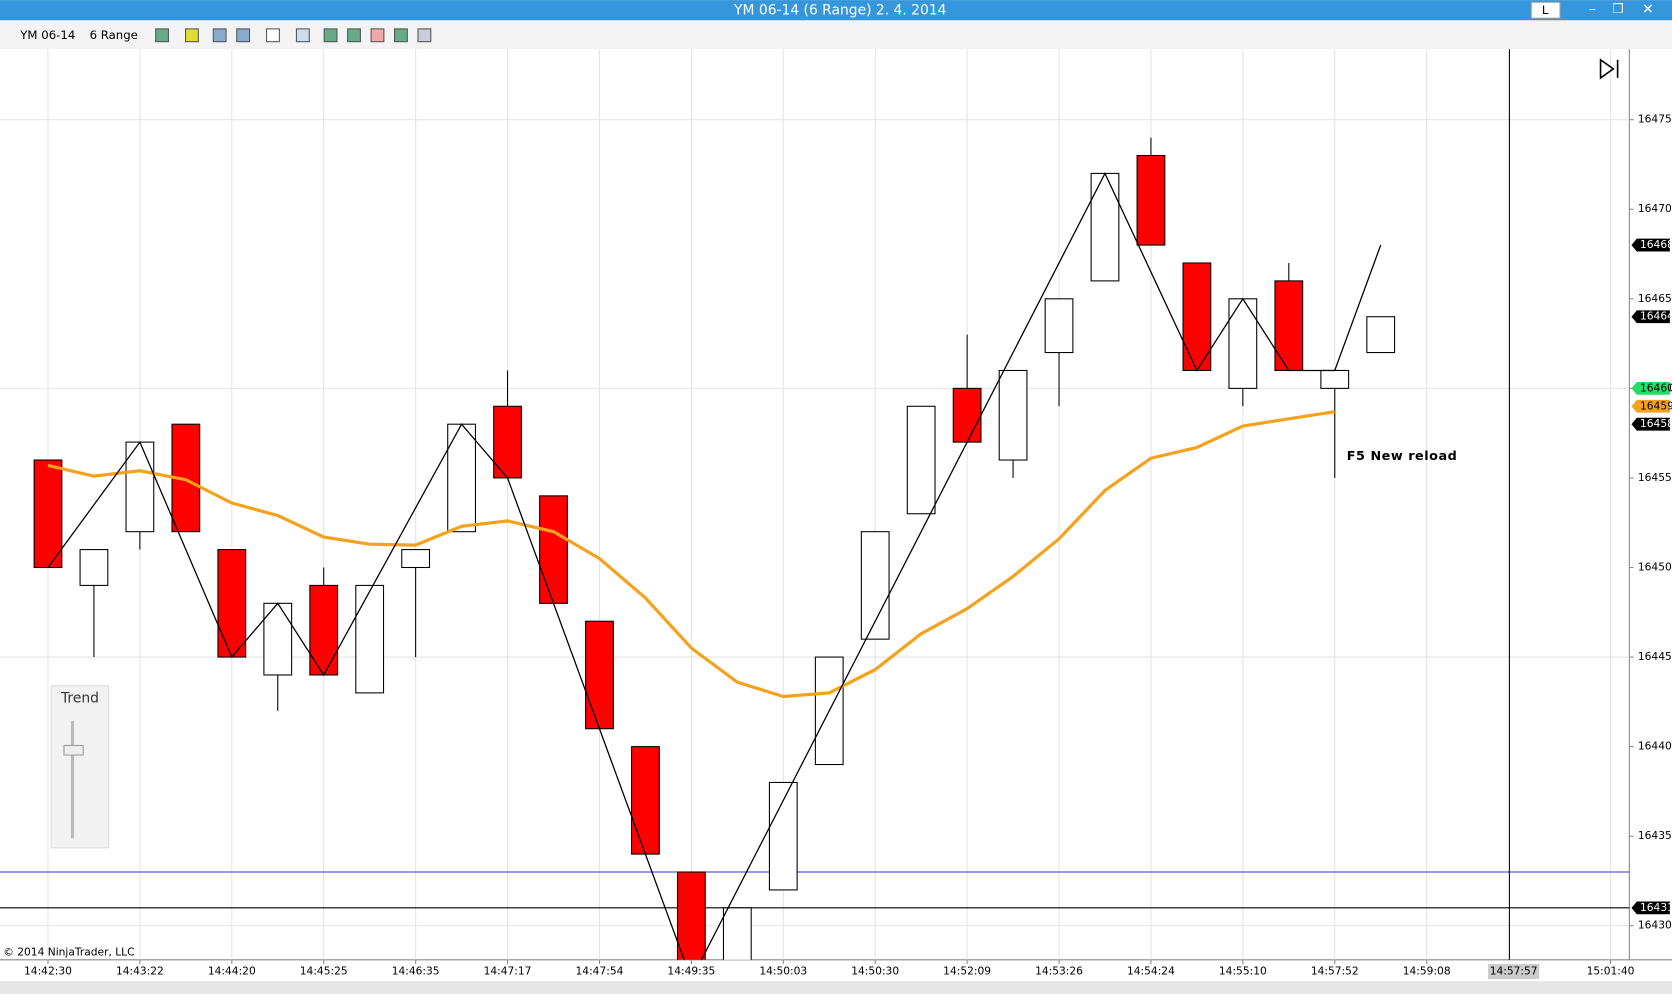  What do you see at coordinates (1335, 971) in the screenshot?
I see `x-tick-label: 14:57:52` at bounding box center [1335, 971].